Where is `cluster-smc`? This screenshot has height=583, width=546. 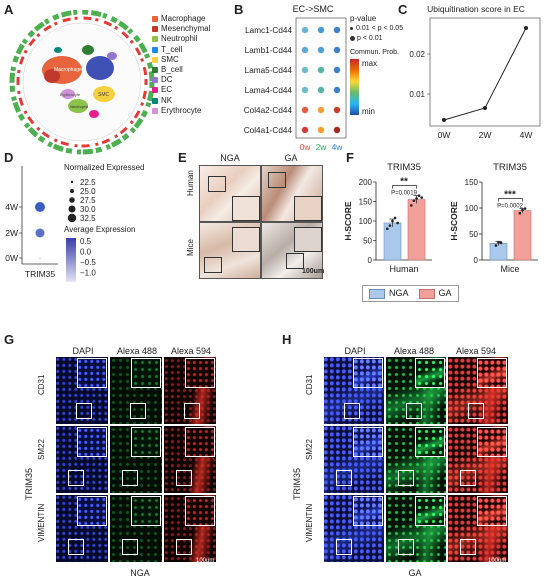 cluster-smc is located at coordinates (104, 94).